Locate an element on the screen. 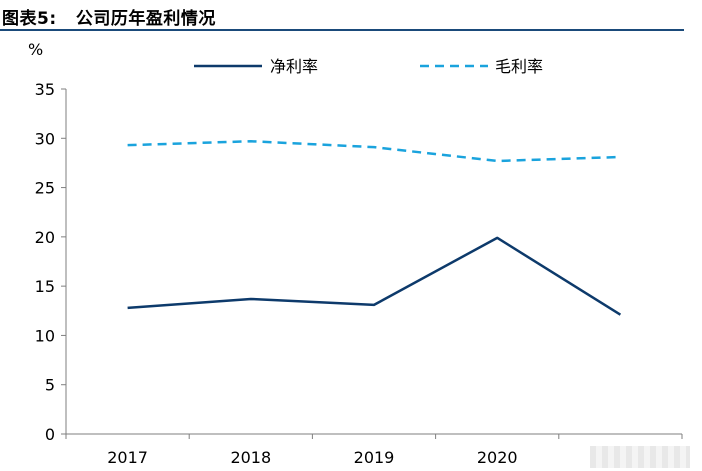 This screenshot has height=471, width=702. watermark-blur is located at coordinates (640, 457).